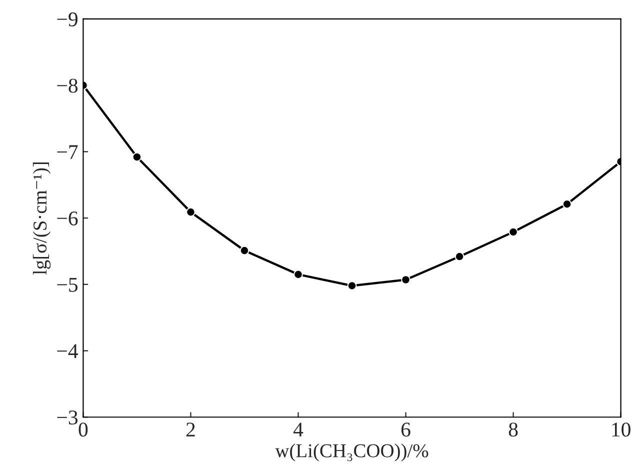  What do you see at coordinates (351, 453) in the screenshot?
I see `x-axis-title: w(Li(CH₃COO))/%` at bounding box center [351, 453].